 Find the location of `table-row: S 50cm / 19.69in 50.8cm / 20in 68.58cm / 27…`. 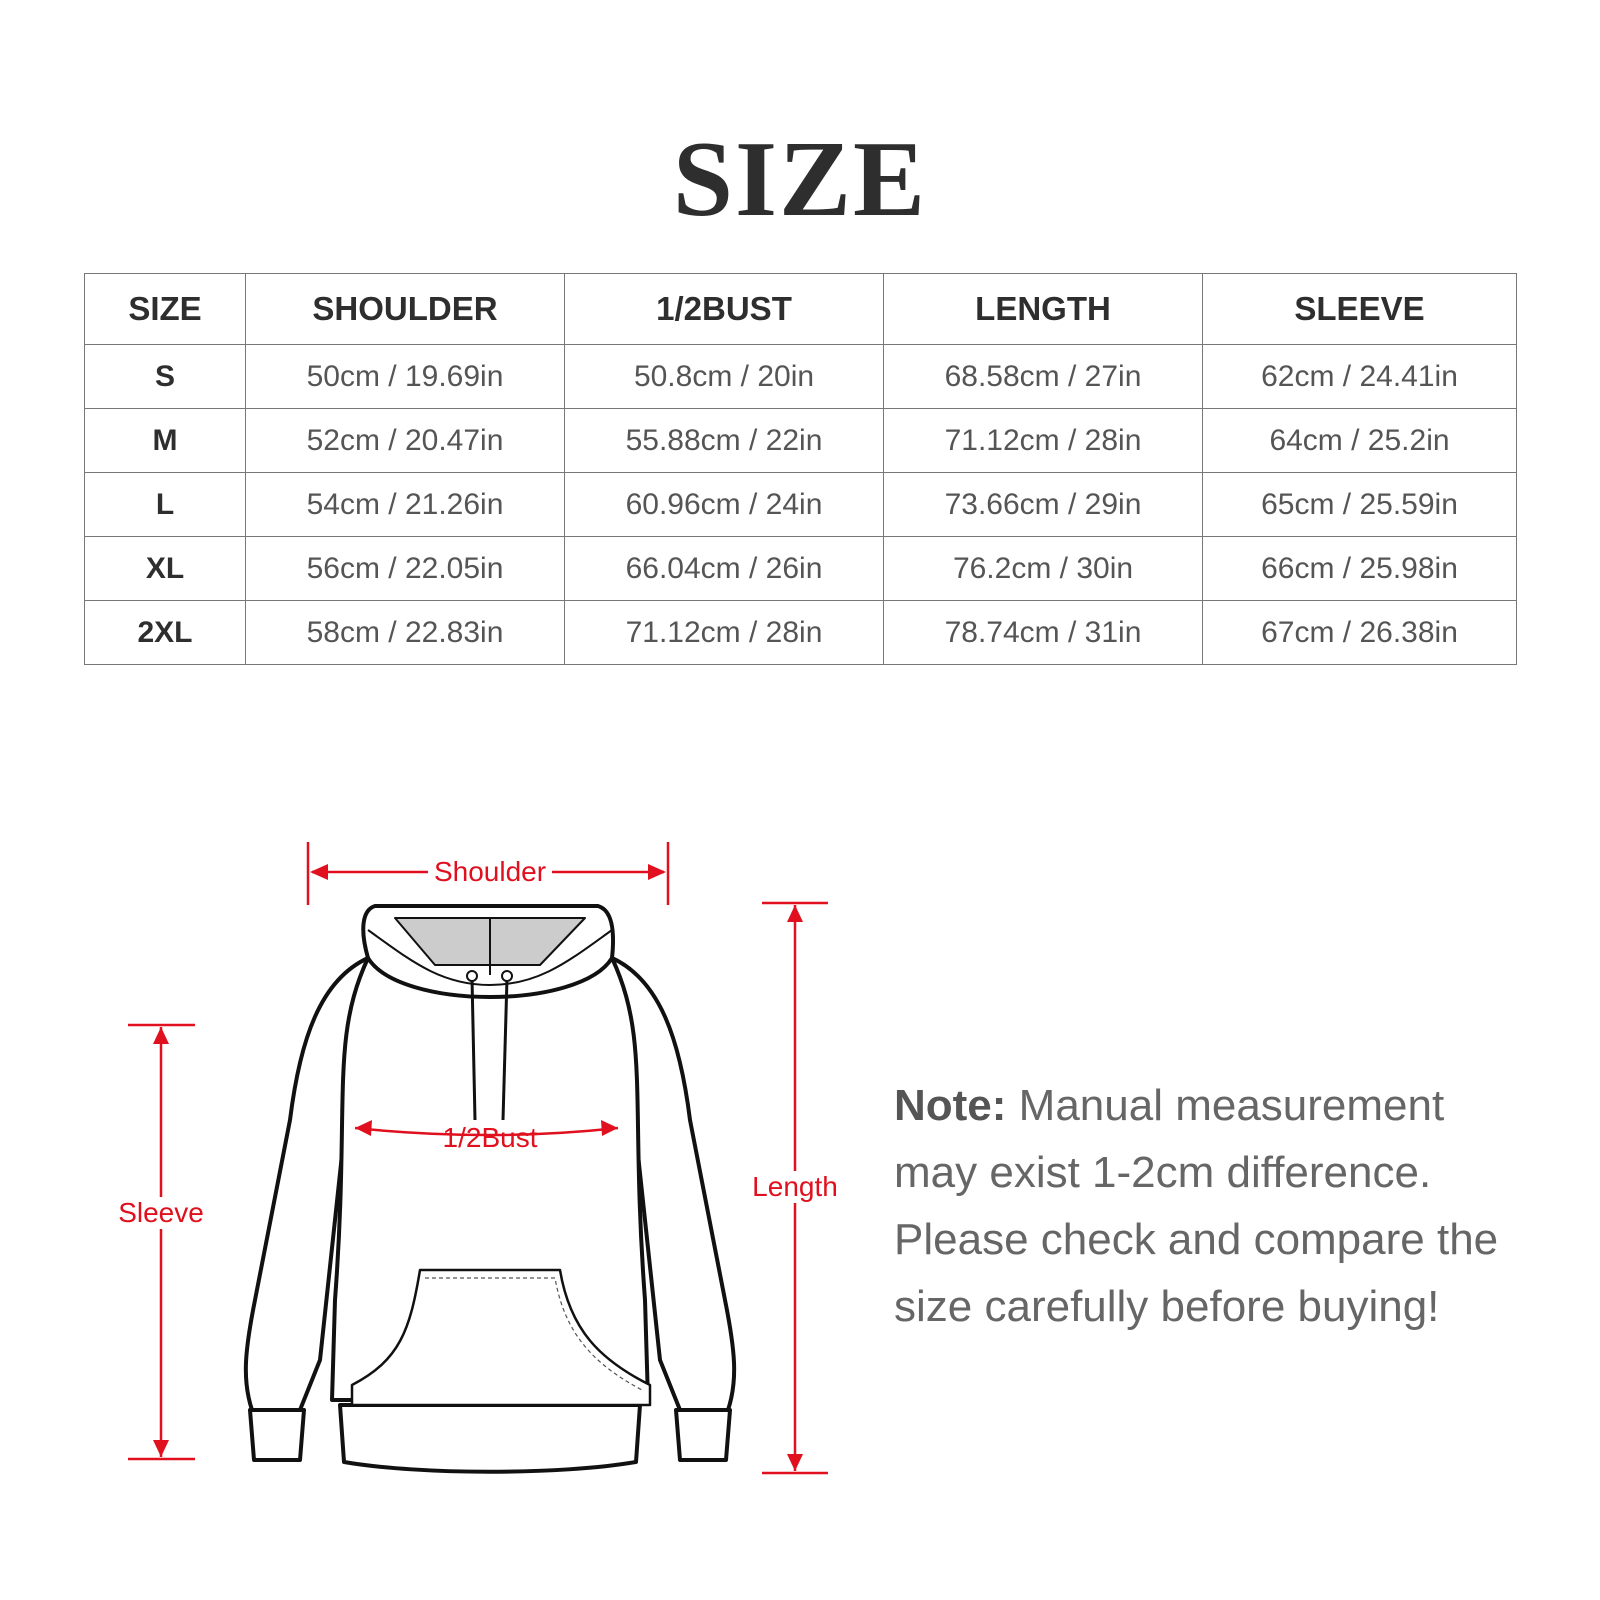

table-row: S 50cm / 19.69in 50.8cm / 20in 68.58cm / 27… is located at coordinates (800, 376).